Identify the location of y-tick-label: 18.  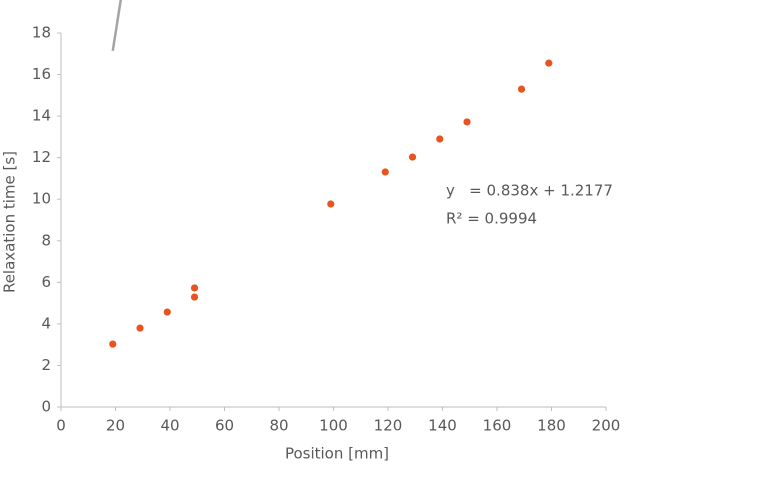
(41, 33).